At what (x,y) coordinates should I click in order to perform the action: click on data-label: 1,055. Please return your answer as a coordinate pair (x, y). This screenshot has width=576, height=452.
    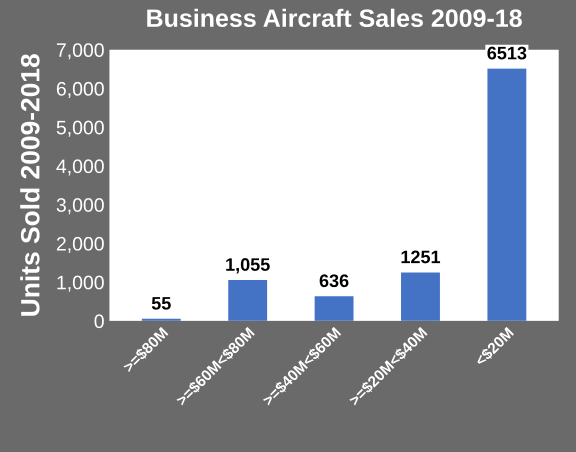
    Looking at the image, I should click on (248, 266).